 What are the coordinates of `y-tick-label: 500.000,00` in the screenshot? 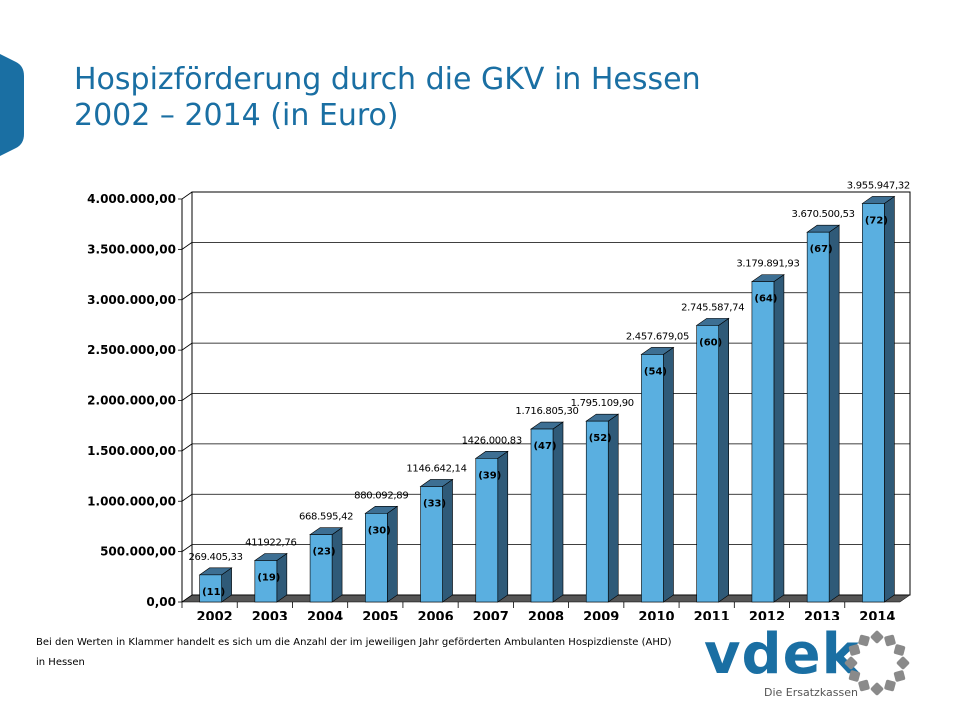 It's located at (138, 552).